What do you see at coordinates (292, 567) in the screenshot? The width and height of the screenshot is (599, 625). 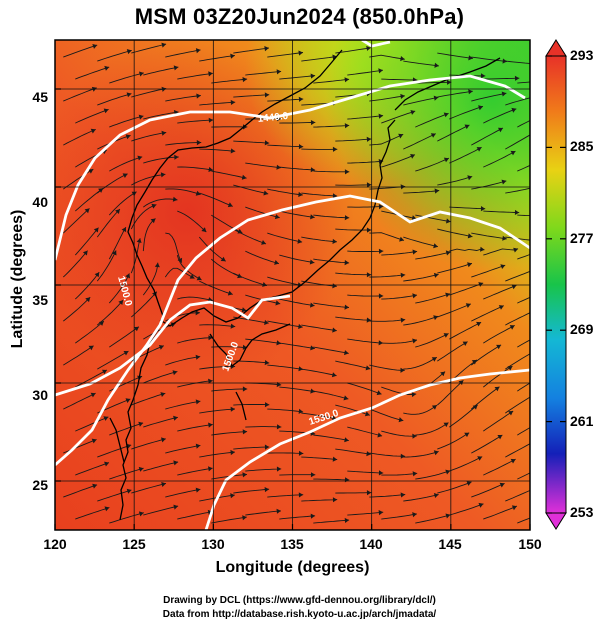 I see `x-axis-label: Longitude (degrees)` at bounding box center [292, 567].